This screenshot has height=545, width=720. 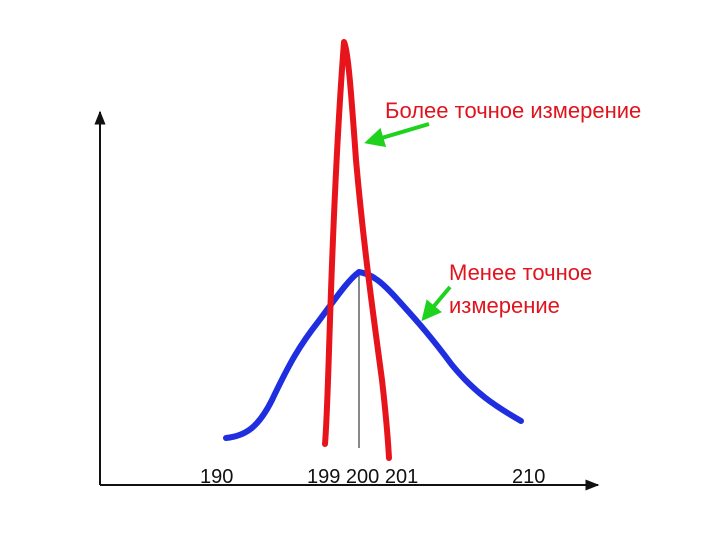 I want to click on precise-pointer-arrow, so click(x=397, y=135).